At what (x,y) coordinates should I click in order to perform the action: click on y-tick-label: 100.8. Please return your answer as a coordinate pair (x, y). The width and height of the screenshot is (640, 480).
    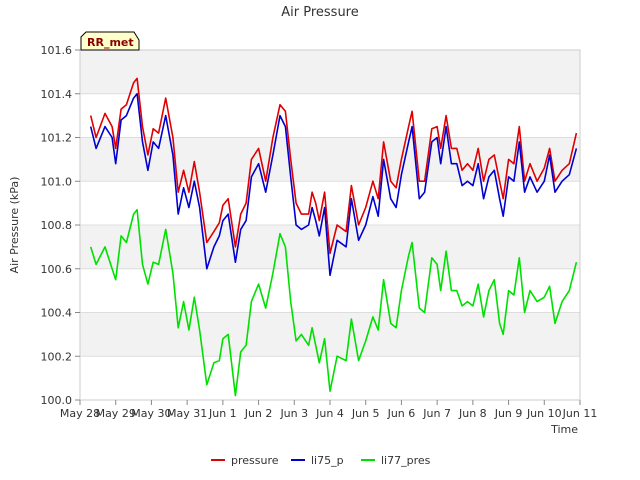
    Looking at the image, I should click on (57, 225).